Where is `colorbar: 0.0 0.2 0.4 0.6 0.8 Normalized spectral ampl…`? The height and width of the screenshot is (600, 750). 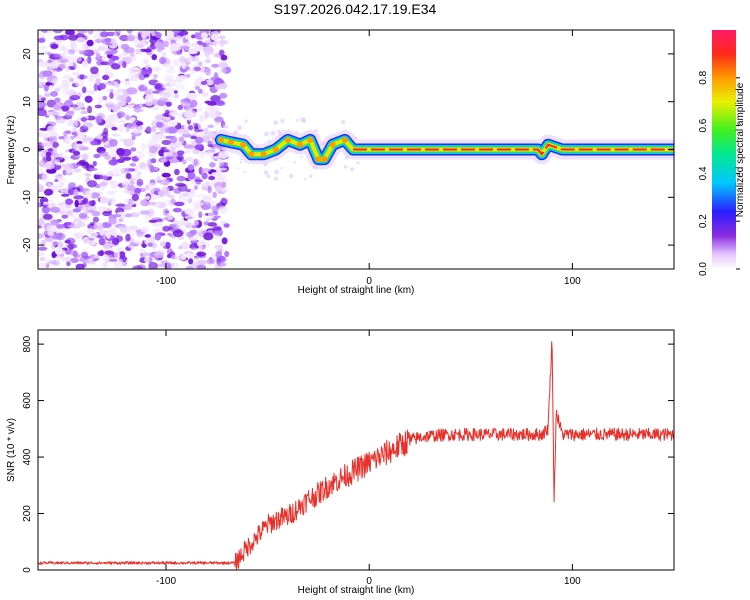 colorbar: 0.0 0.2 0.4 0.6 0.8 Normalized spectral ampl… is located at coordinates (722, 153).